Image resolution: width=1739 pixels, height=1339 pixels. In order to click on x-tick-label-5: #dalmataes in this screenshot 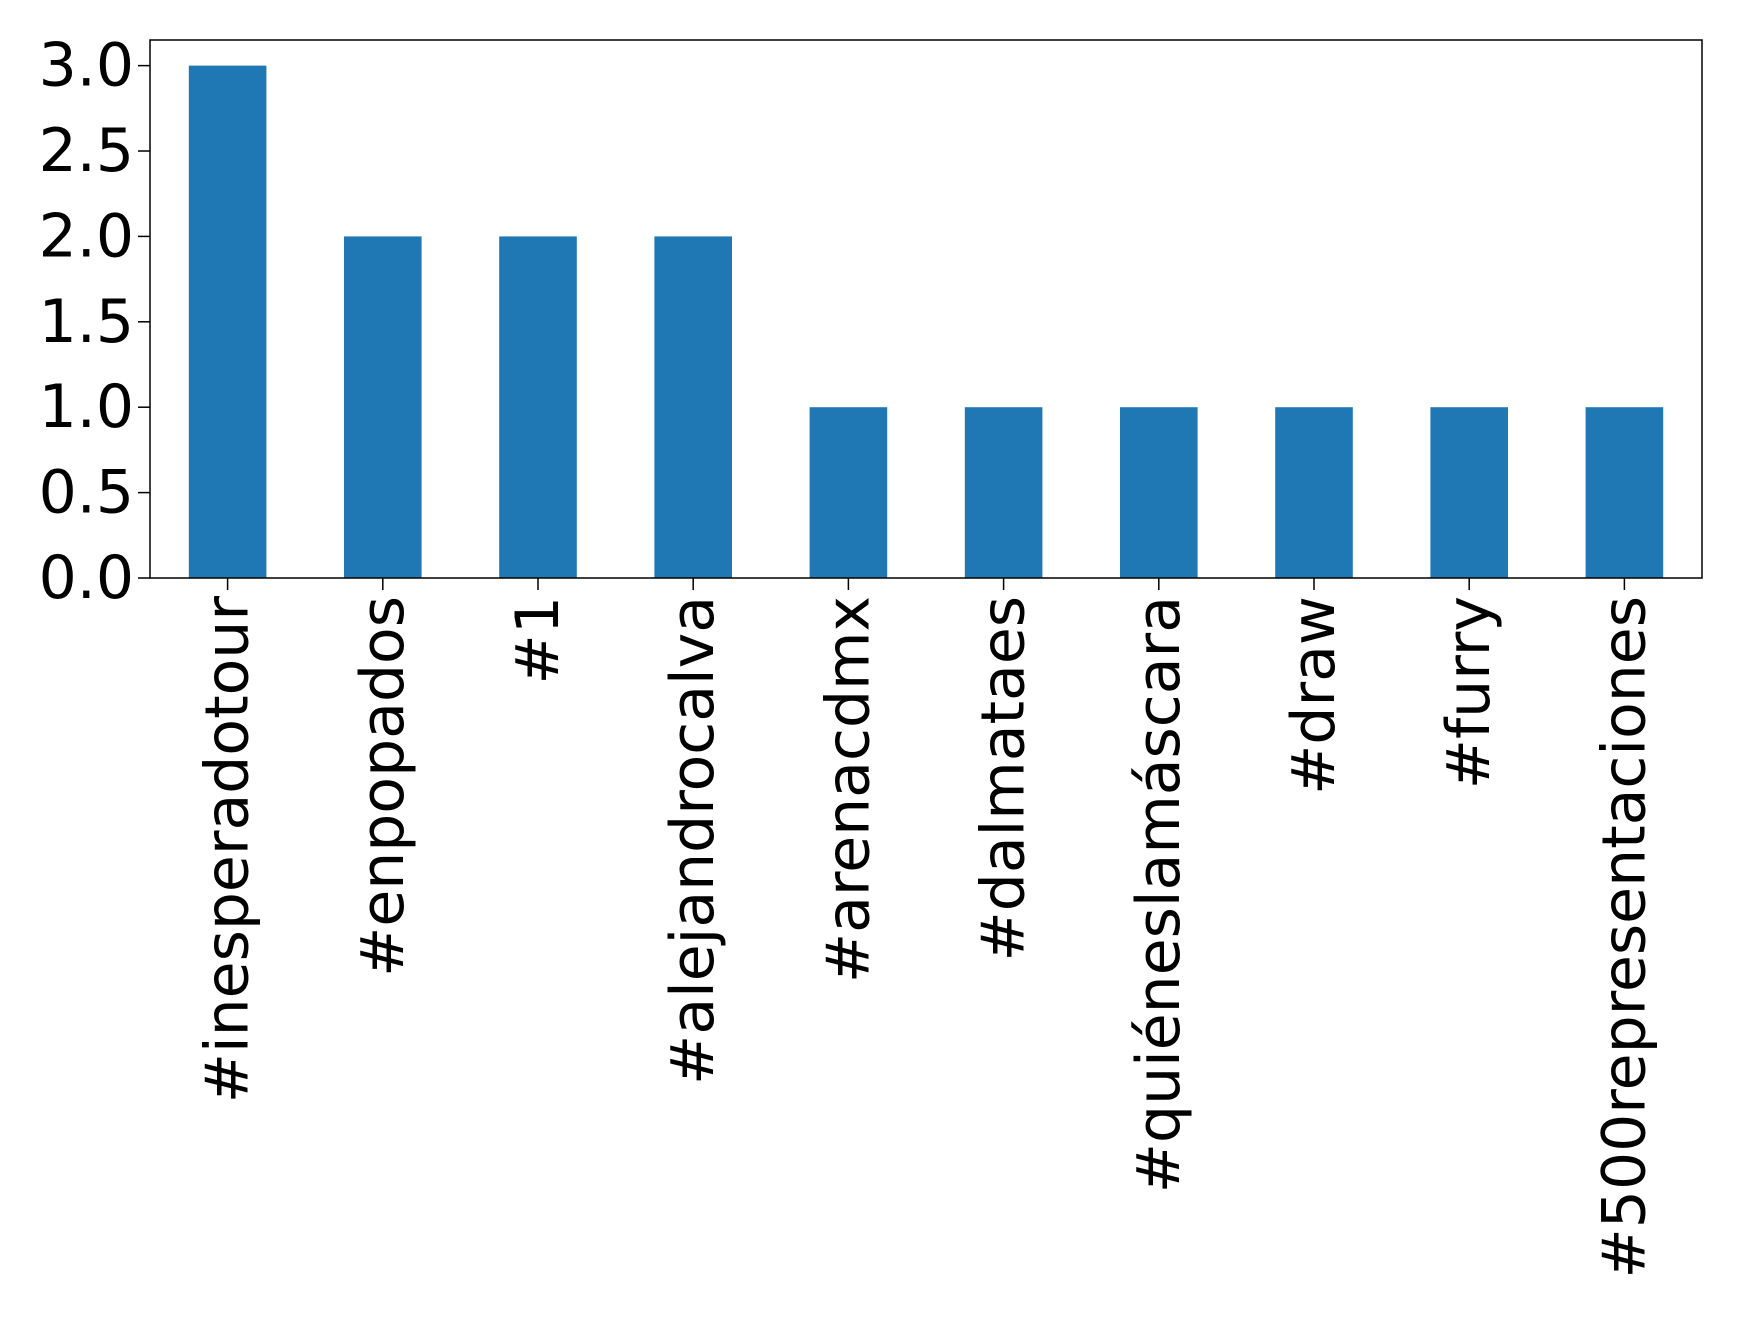, I will do `click(1004, 778)`.